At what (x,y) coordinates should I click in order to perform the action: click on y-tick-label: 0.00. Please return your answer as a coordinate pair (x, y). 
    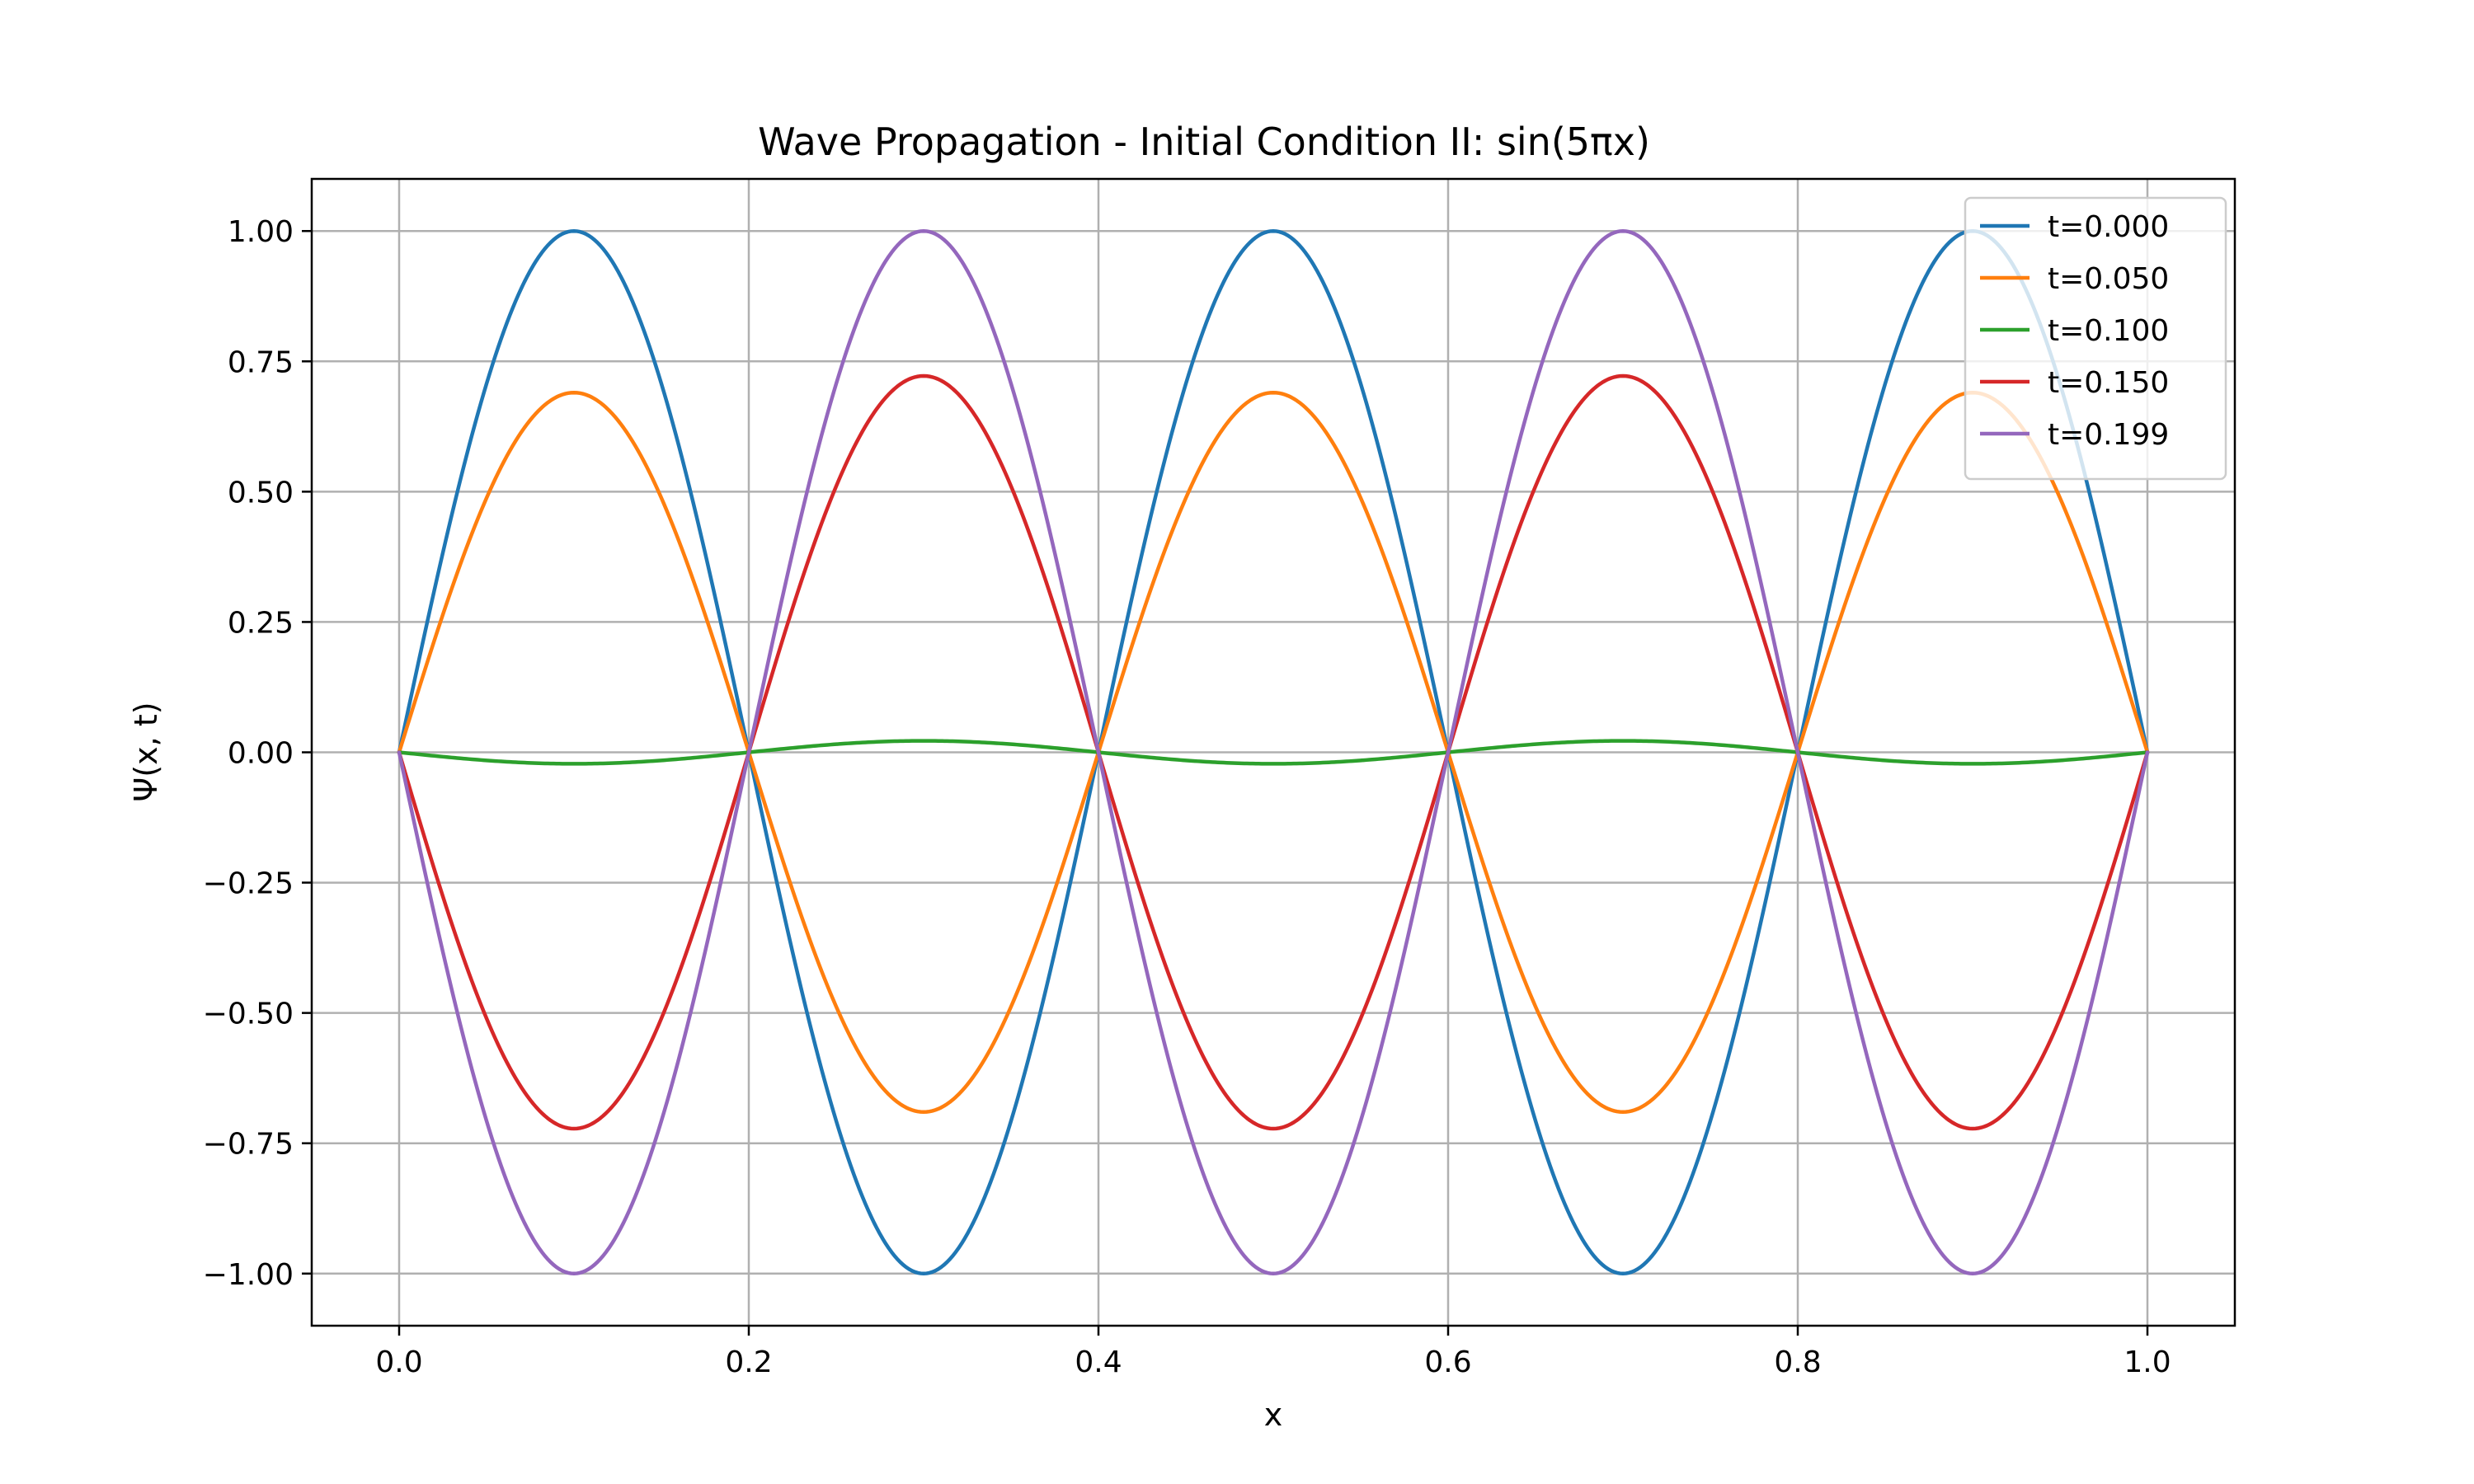
    Looking at the image, I should click on (261, 754).